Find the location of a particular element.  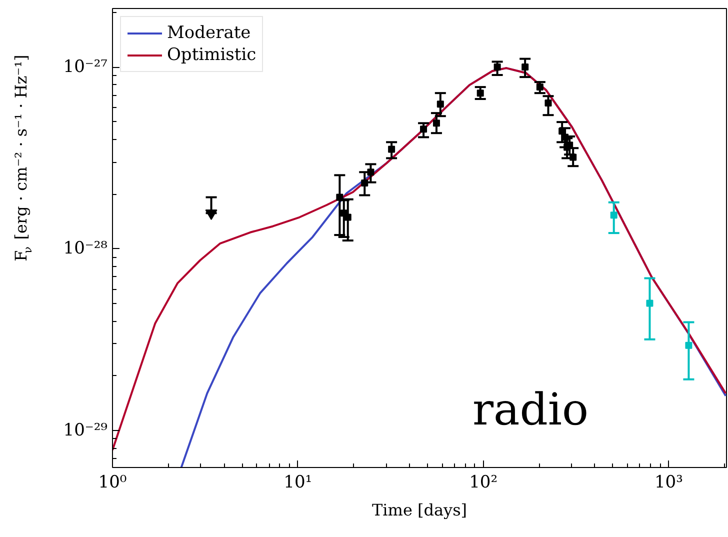

y-tick-label: 10⁻²⁹ is located at coordinates (85, 430).